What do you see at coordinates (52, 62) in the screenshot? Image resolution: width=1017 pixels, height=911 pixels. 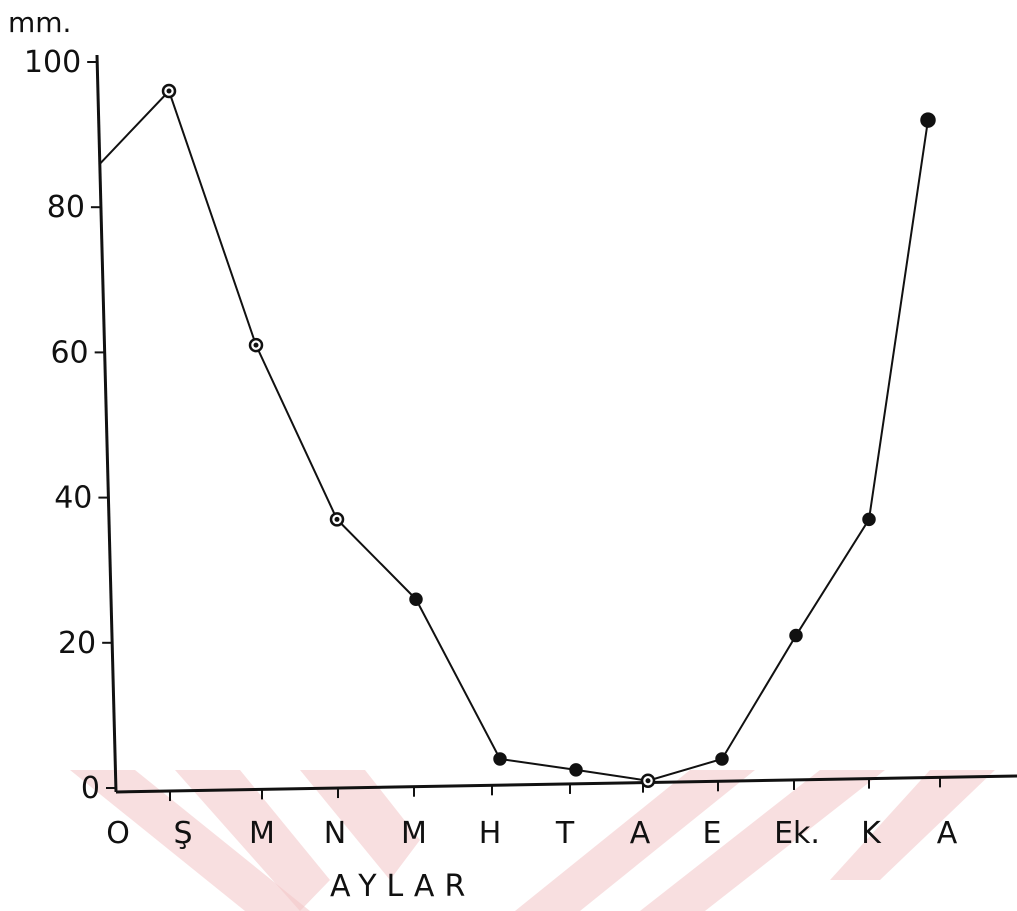 I see `y-tick-label: 100` at bounding box center [52, 62].